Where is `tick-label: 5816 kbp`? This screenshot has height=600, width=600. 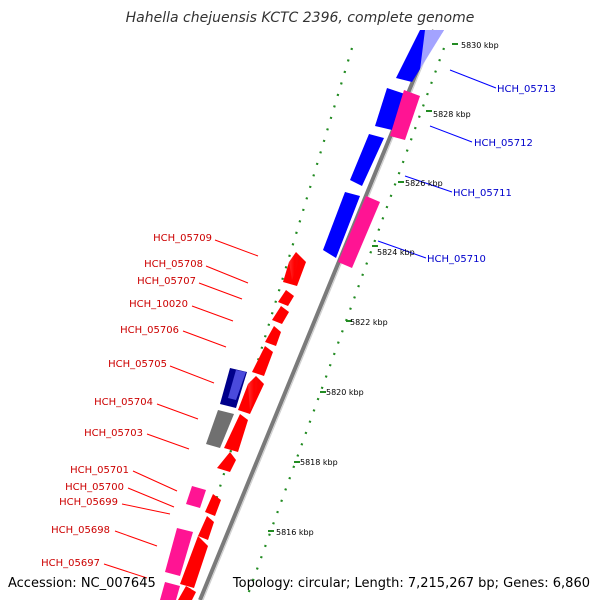 tick-label: 5816 kbp is located at coordinates (295, 532).